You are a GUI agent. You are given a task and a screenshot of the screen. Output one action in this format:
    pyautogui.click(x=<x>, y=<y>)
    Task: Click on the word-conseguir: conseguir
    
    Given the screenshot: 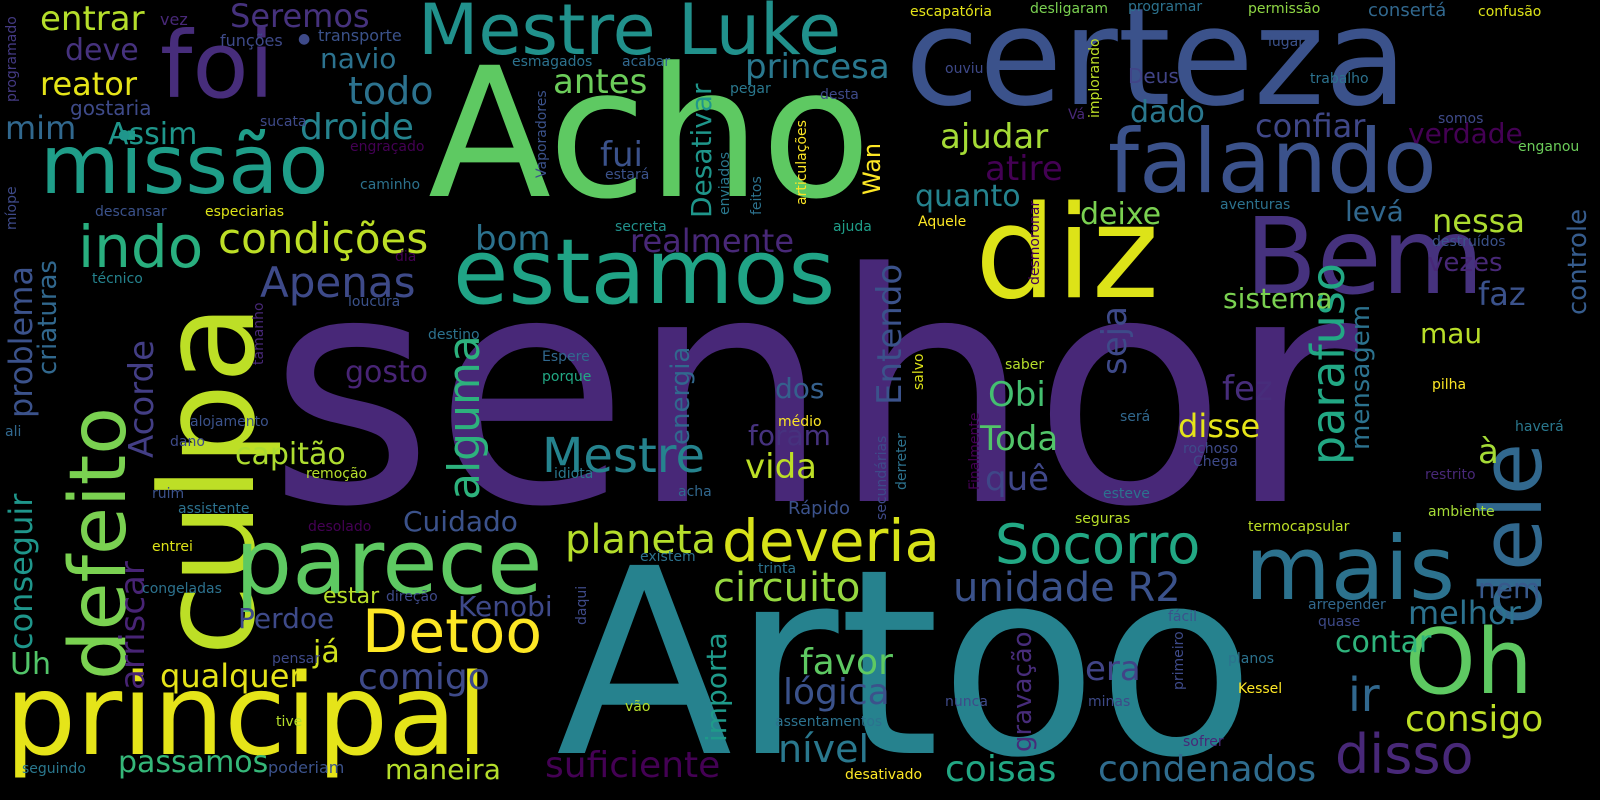 What is the action you would take?
    pyautogui.click(x=21, y=571)
    